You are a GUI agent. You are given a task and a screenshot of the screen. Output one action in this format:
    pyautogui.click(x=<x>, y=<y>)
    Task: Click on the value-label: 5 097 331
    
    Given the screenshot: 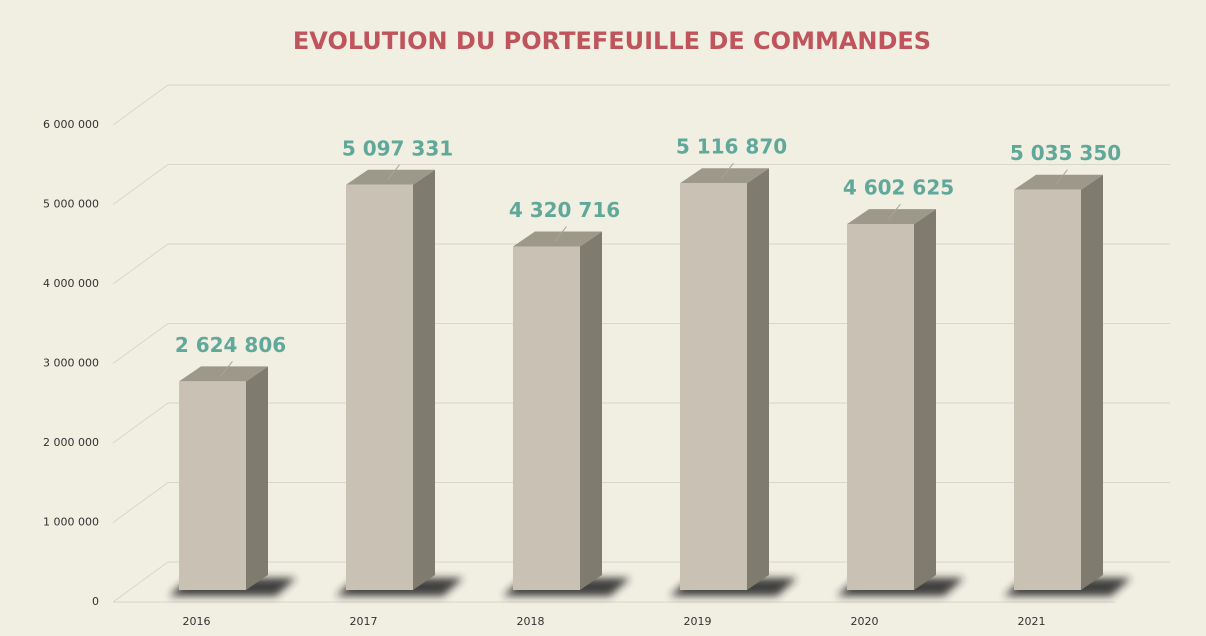 What is the action you would take?
    pyautogui.click(x=397, y=148)
    